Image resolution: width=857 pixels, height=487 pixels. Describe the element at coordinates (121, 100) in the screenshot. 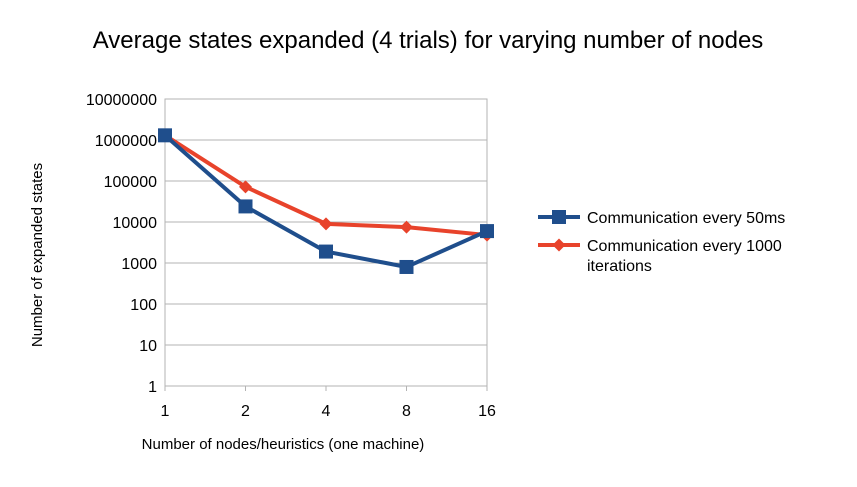

I see `y-tick-label: 10000000` at that location.